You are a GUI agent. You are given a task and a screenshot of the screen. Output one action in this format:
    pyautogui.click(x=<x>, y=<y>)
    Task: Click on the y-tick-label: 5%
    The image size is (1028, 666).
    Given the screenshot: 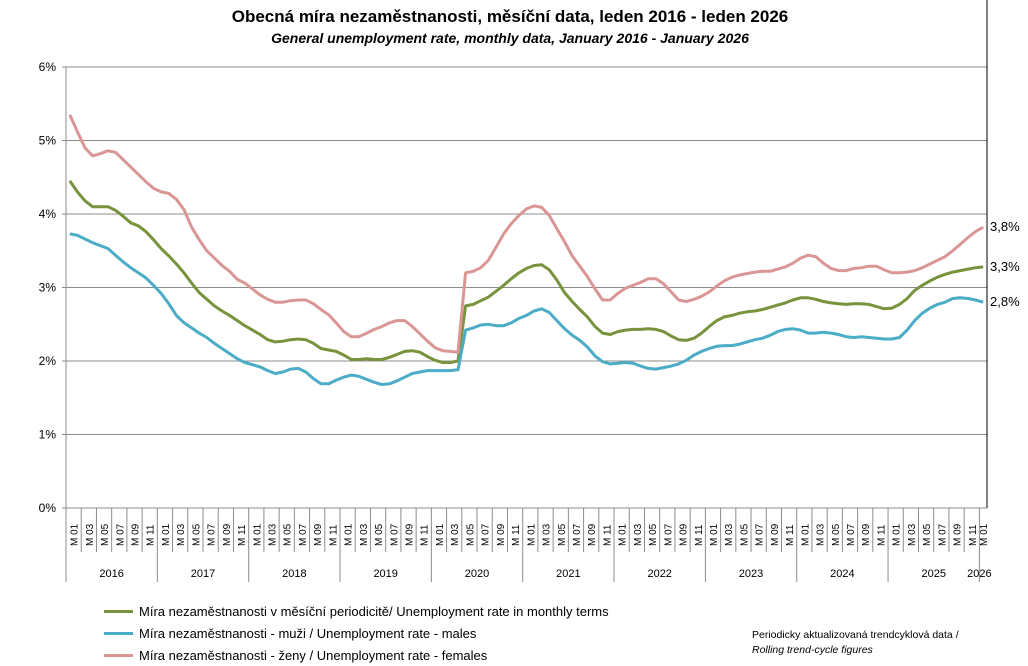 What is the action you would take?
    pyautogui.click(x=48, y=141)
    